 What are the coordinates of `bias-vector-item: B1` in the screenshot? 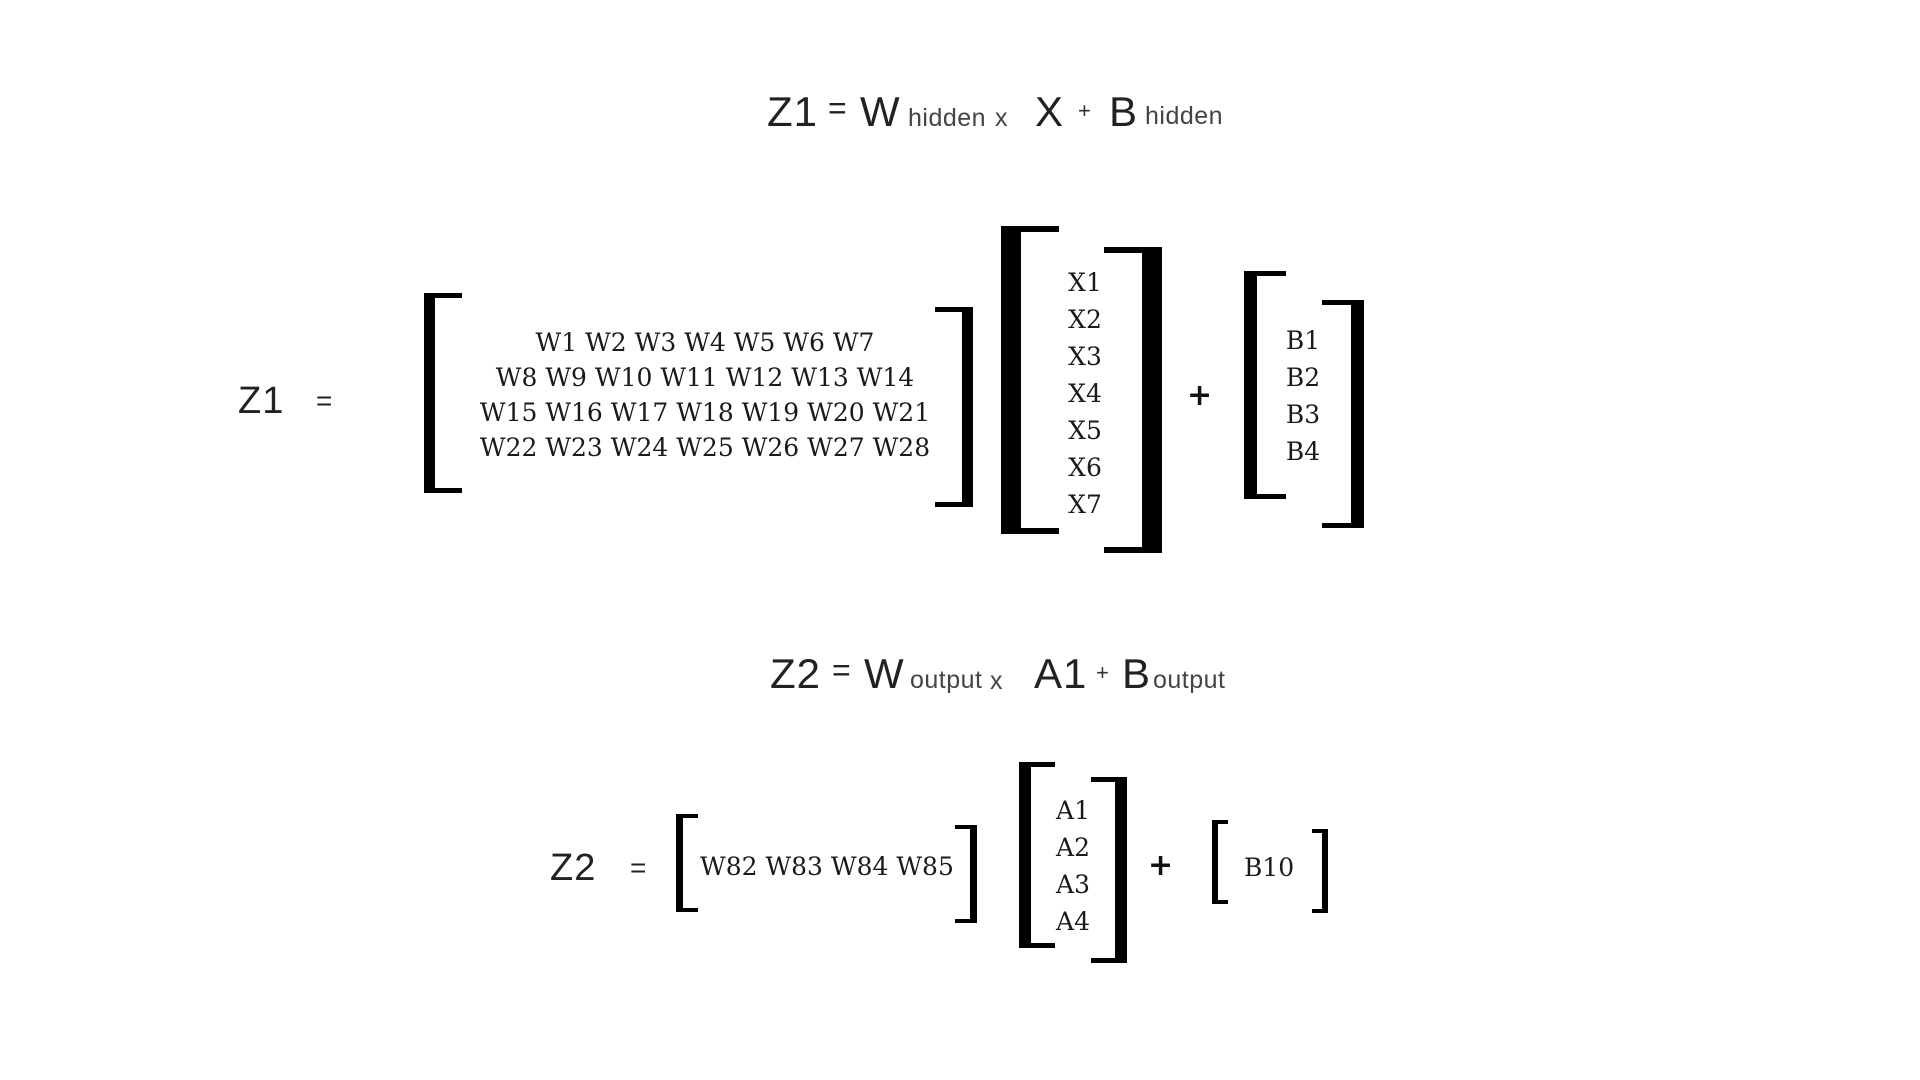 It's located at (1303, 340).